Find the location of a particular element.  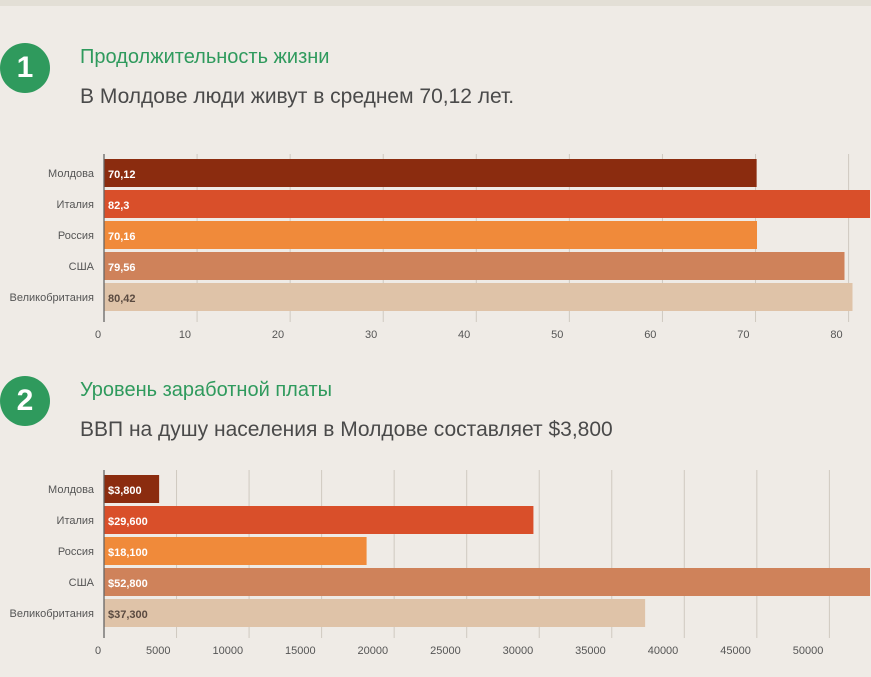

x-tick-label: 5000 is located at coordinates (158, 650).